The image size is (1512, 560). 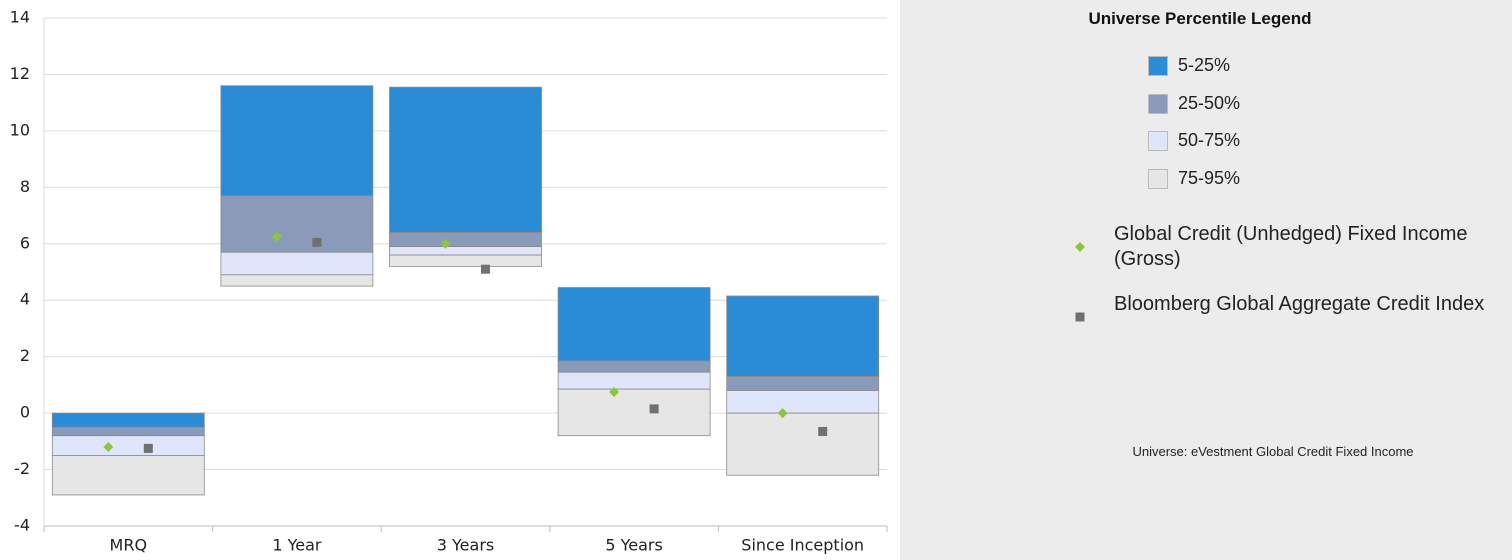 What do you see at coordinates (1200, 18) in the screenshot?
I see `legend-title: Universe Percentile Legend` at bounding box center [1200, 18].